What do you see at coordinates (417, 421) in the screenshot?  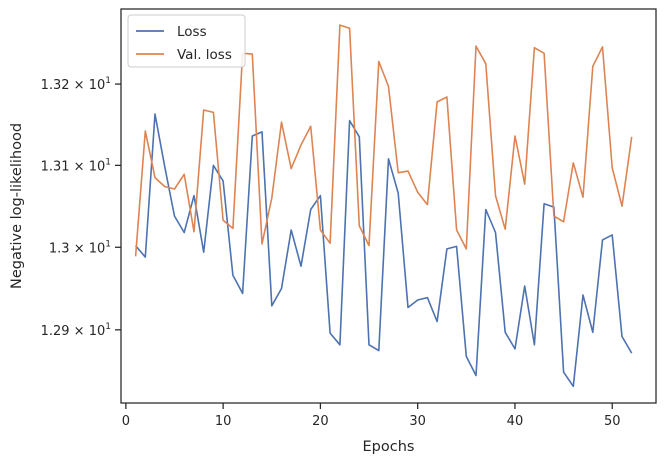 I see `x-tick-label: 30` at bounding box center [417, 421].